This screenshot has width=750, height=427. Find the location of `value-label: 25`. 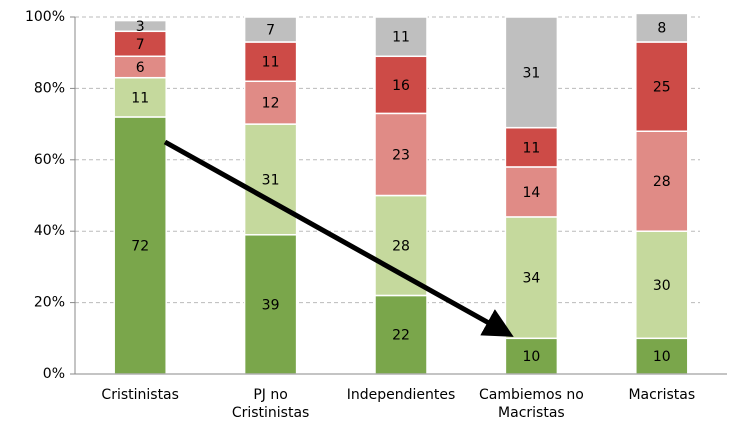

value-label: 25 is located at coordinates (662, 88).